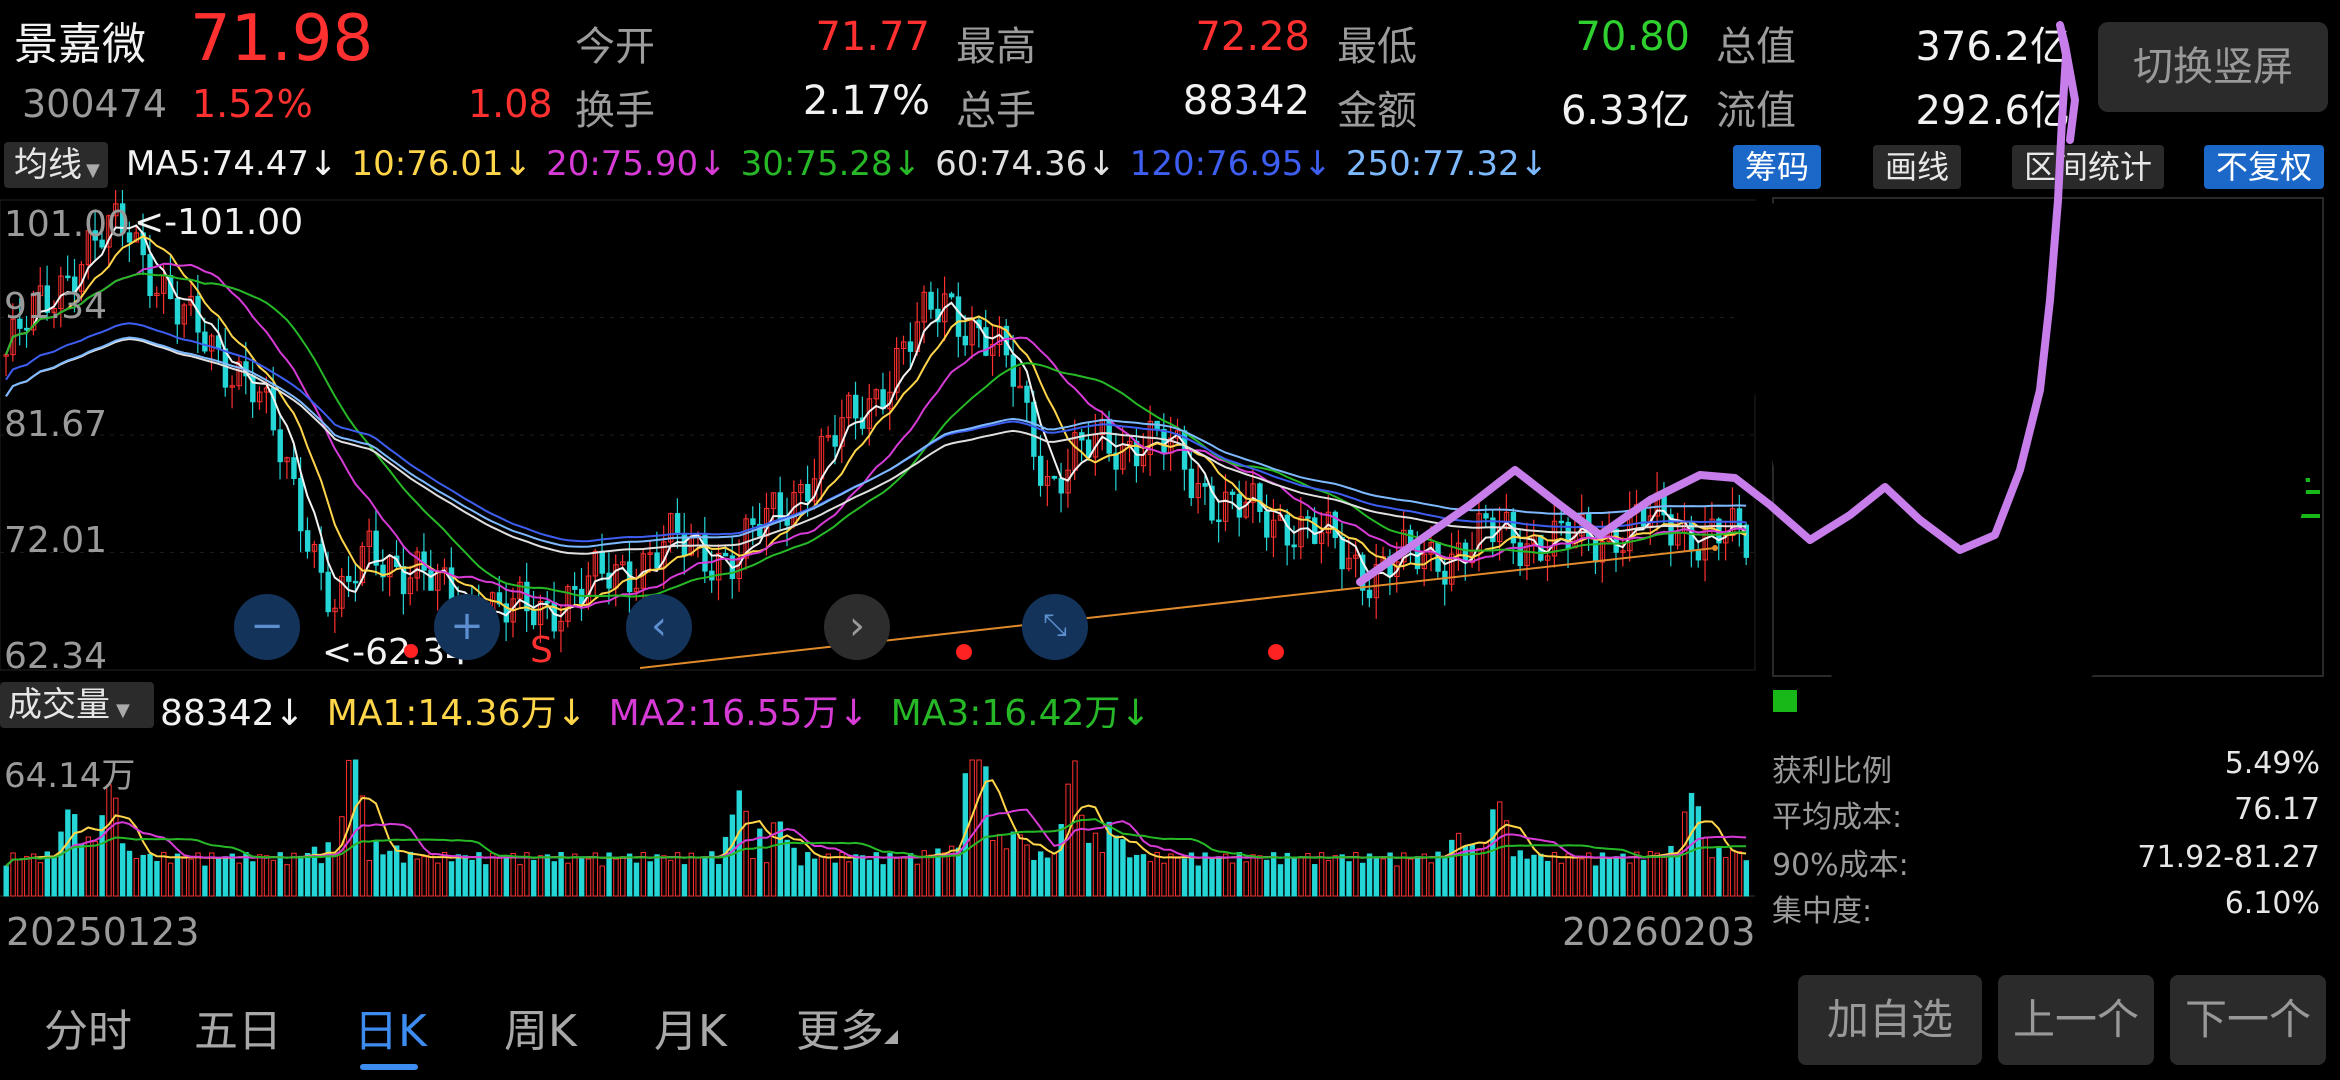  What do you see at coordinates (2264, 167) in the screenshot?
I see `no-adjust-button: 不复权` at bounding box center [2264, 167].